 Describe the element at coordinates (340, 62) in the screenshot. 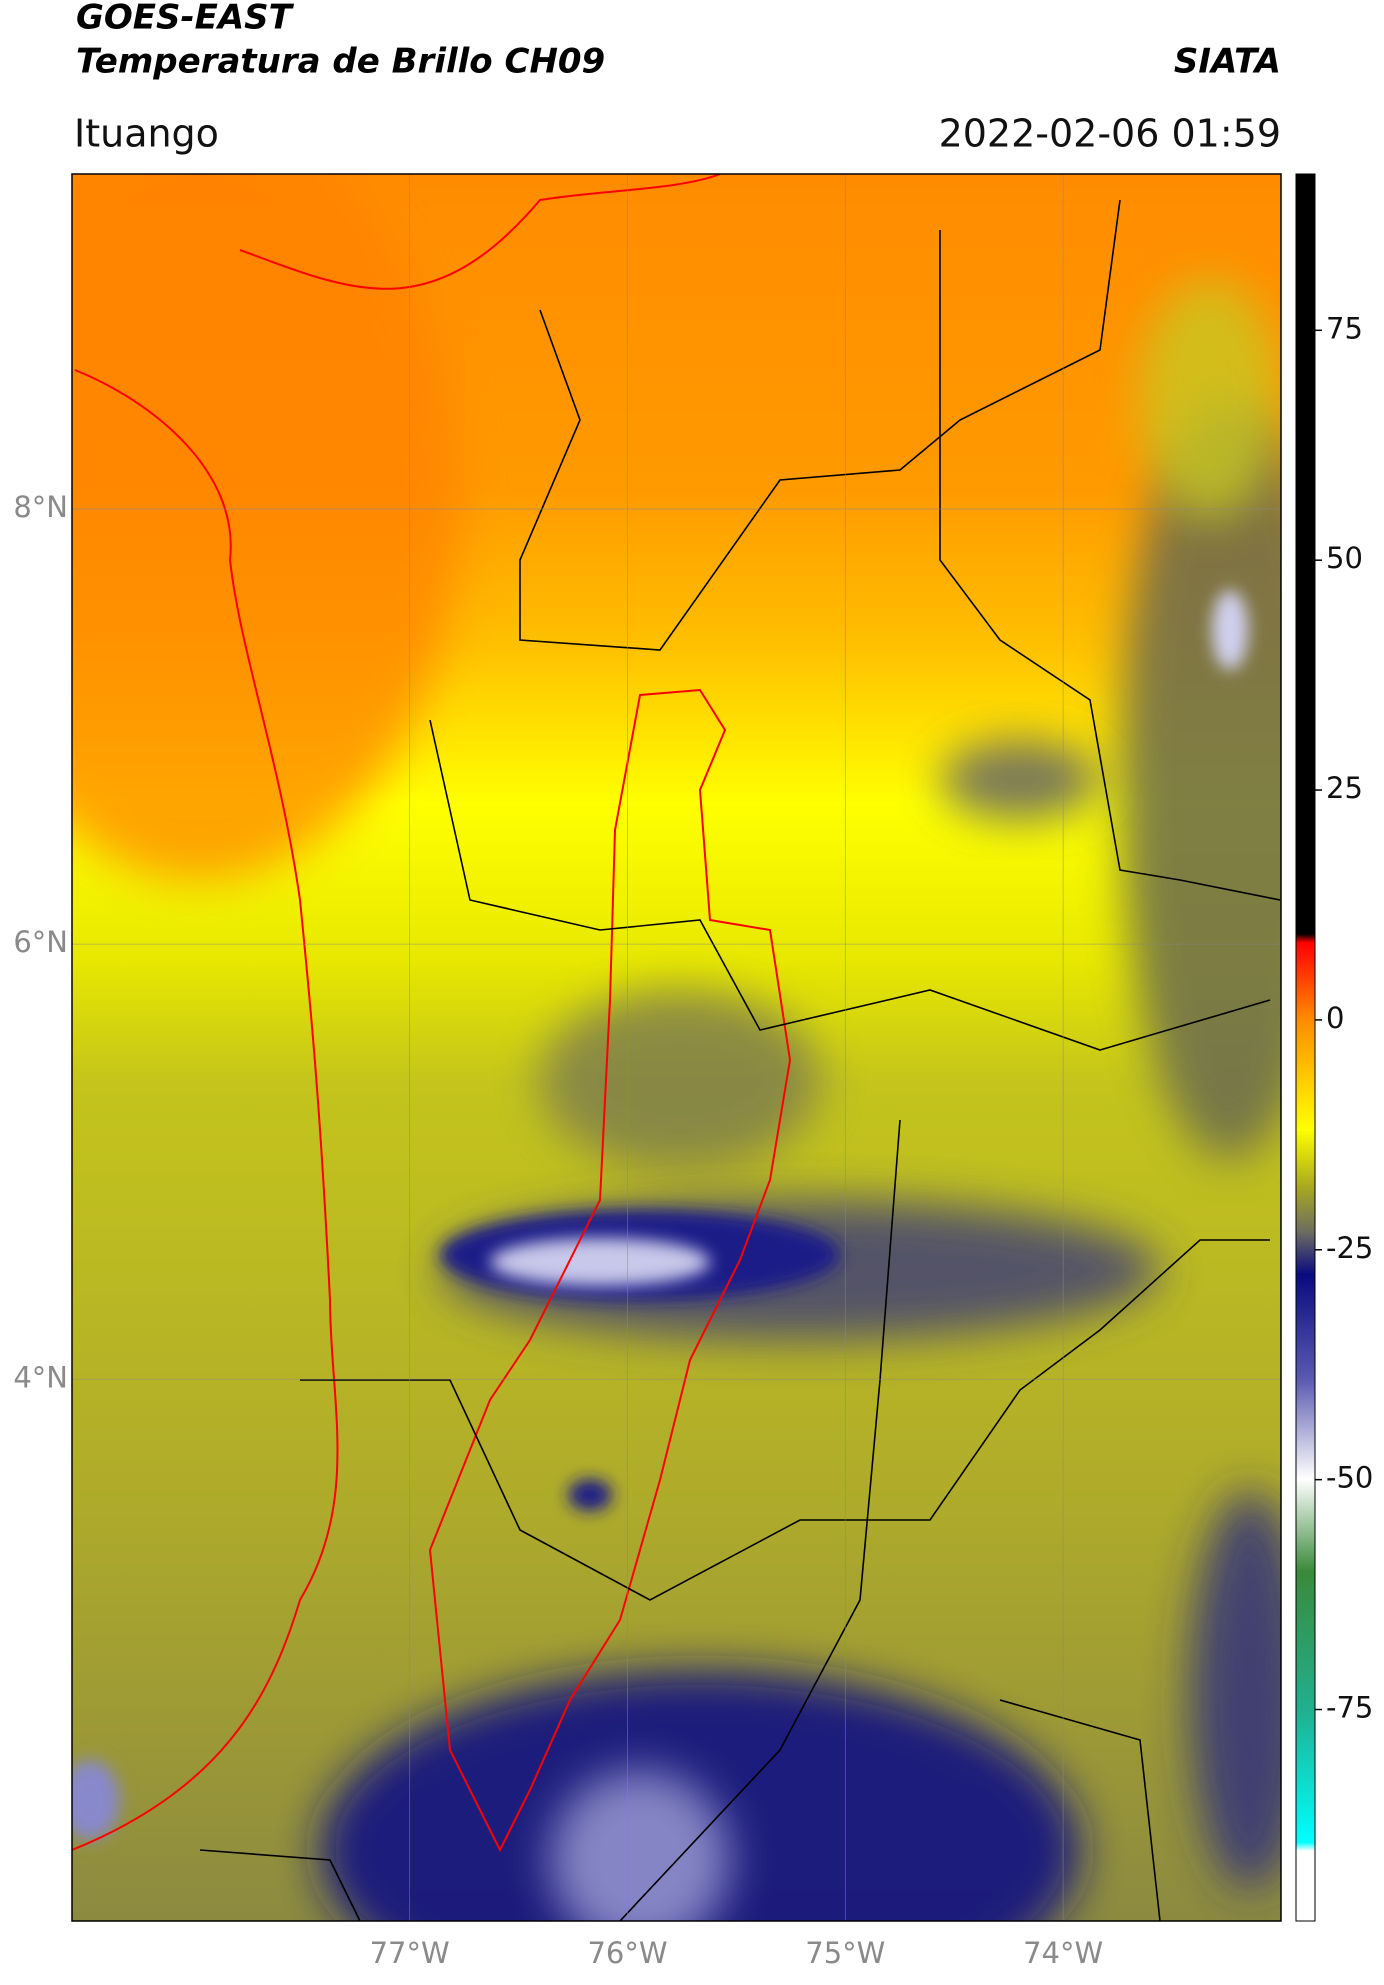

I see `subtitle: Temperatura de Brillo CH09` at that location.